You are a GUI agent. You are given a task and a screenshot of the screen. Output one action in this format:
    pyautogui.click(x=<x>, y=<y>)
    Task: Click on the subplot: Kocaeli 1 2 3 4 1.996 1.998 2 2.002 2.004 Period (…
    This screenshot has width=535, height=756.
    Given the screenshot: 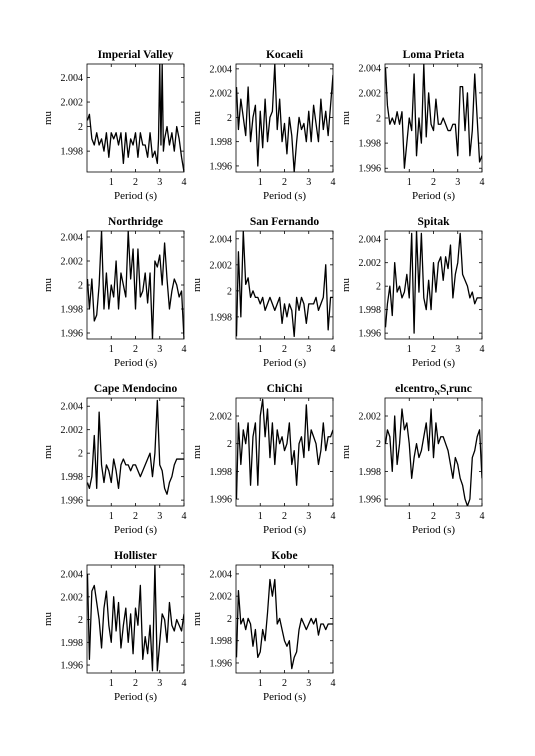 What is the action you would take?
    pyautogui.click(x=263, y=125)
    